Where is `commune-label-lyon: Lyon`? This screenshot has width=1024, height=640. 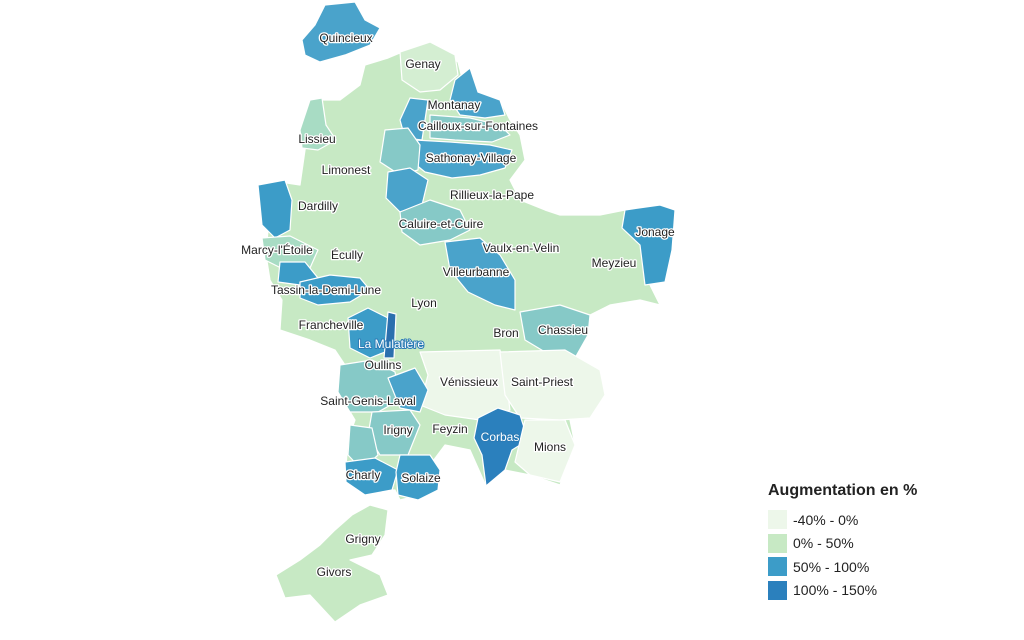
commune-label-lyon: Lyon is located at coordinates (424, 303).